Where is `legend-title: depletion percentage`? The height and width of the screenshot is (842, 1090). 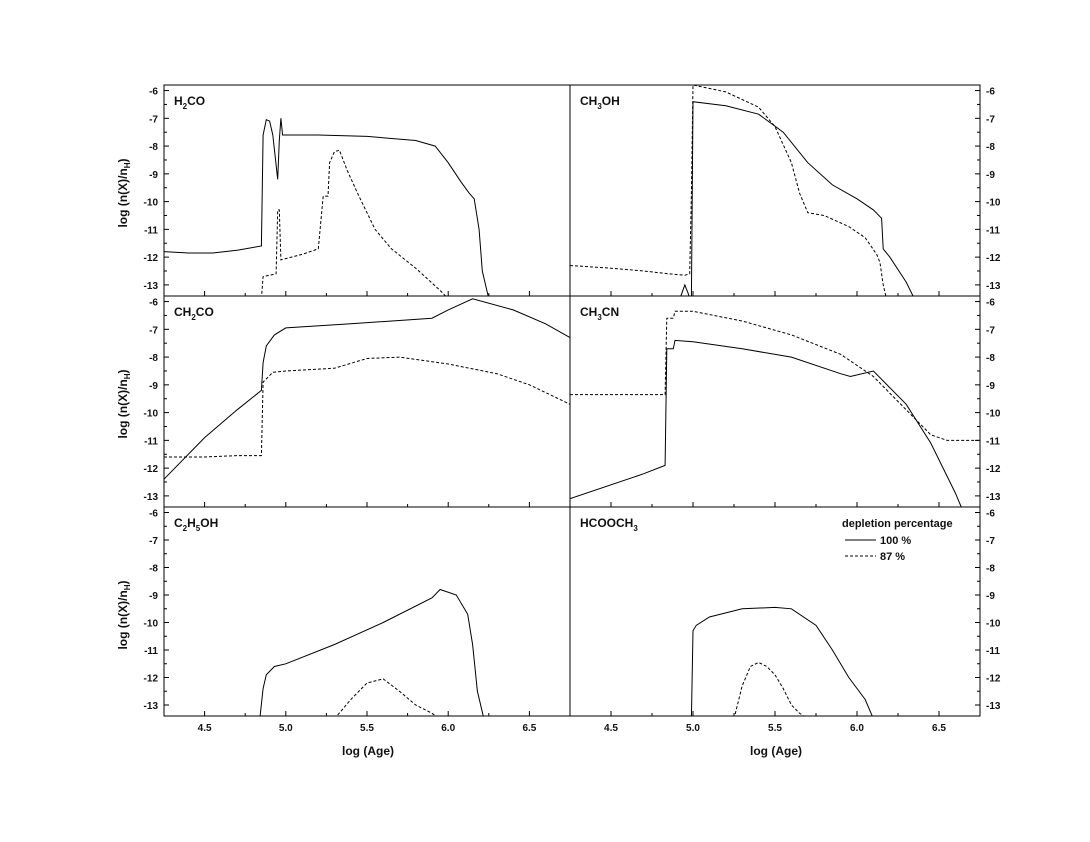
legend-title: depletion percentage is located at coordinates (897, 524).